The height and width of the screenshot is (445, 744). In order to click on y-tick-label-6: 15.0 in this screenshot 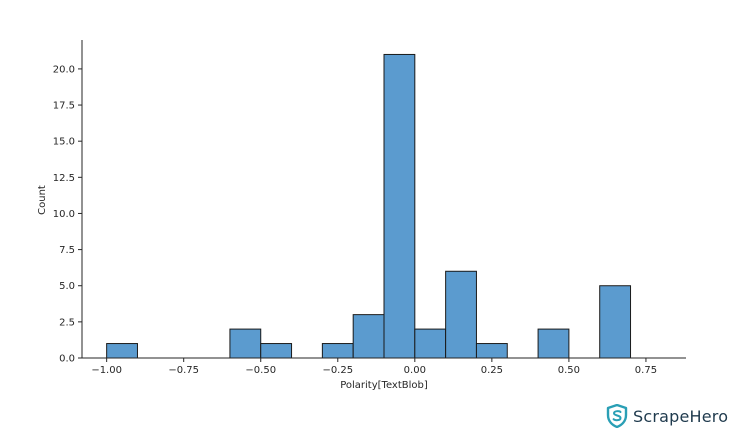, I will do `click(64, 142)`.